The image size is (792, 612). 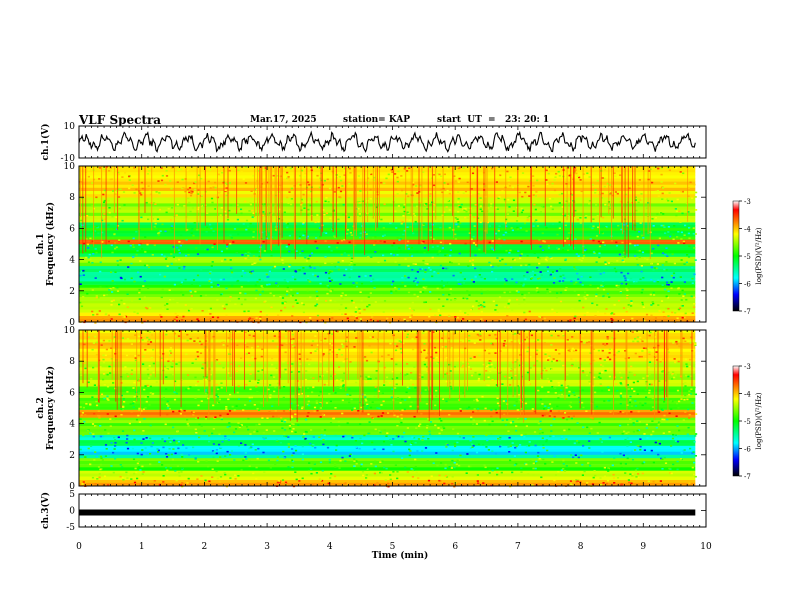 I want to click on station-label: station= KAP, so click(x=377, y=120).